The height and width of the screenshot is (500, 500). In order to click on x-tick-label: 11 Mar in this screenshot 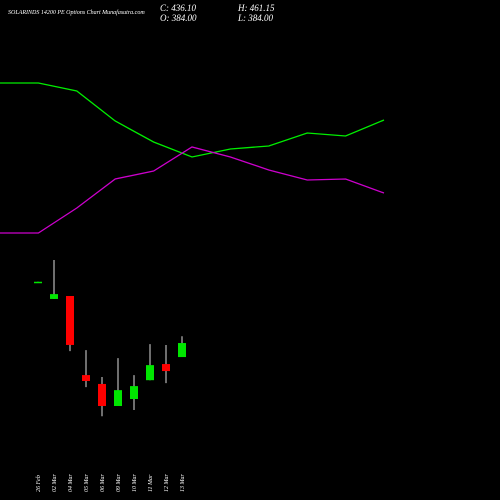, I will do `click(151, 483)`.